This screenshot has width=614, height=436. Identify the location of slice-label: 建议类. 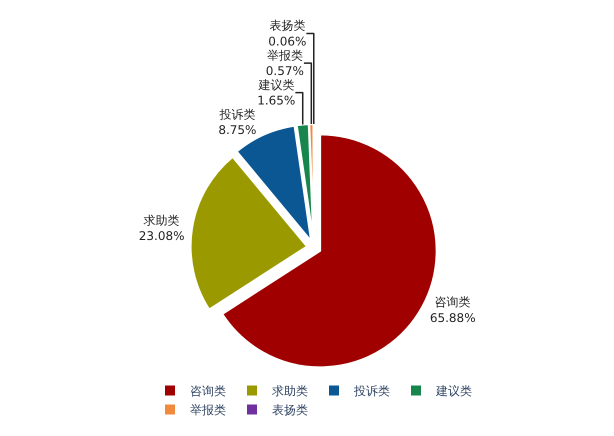
(275, 85).